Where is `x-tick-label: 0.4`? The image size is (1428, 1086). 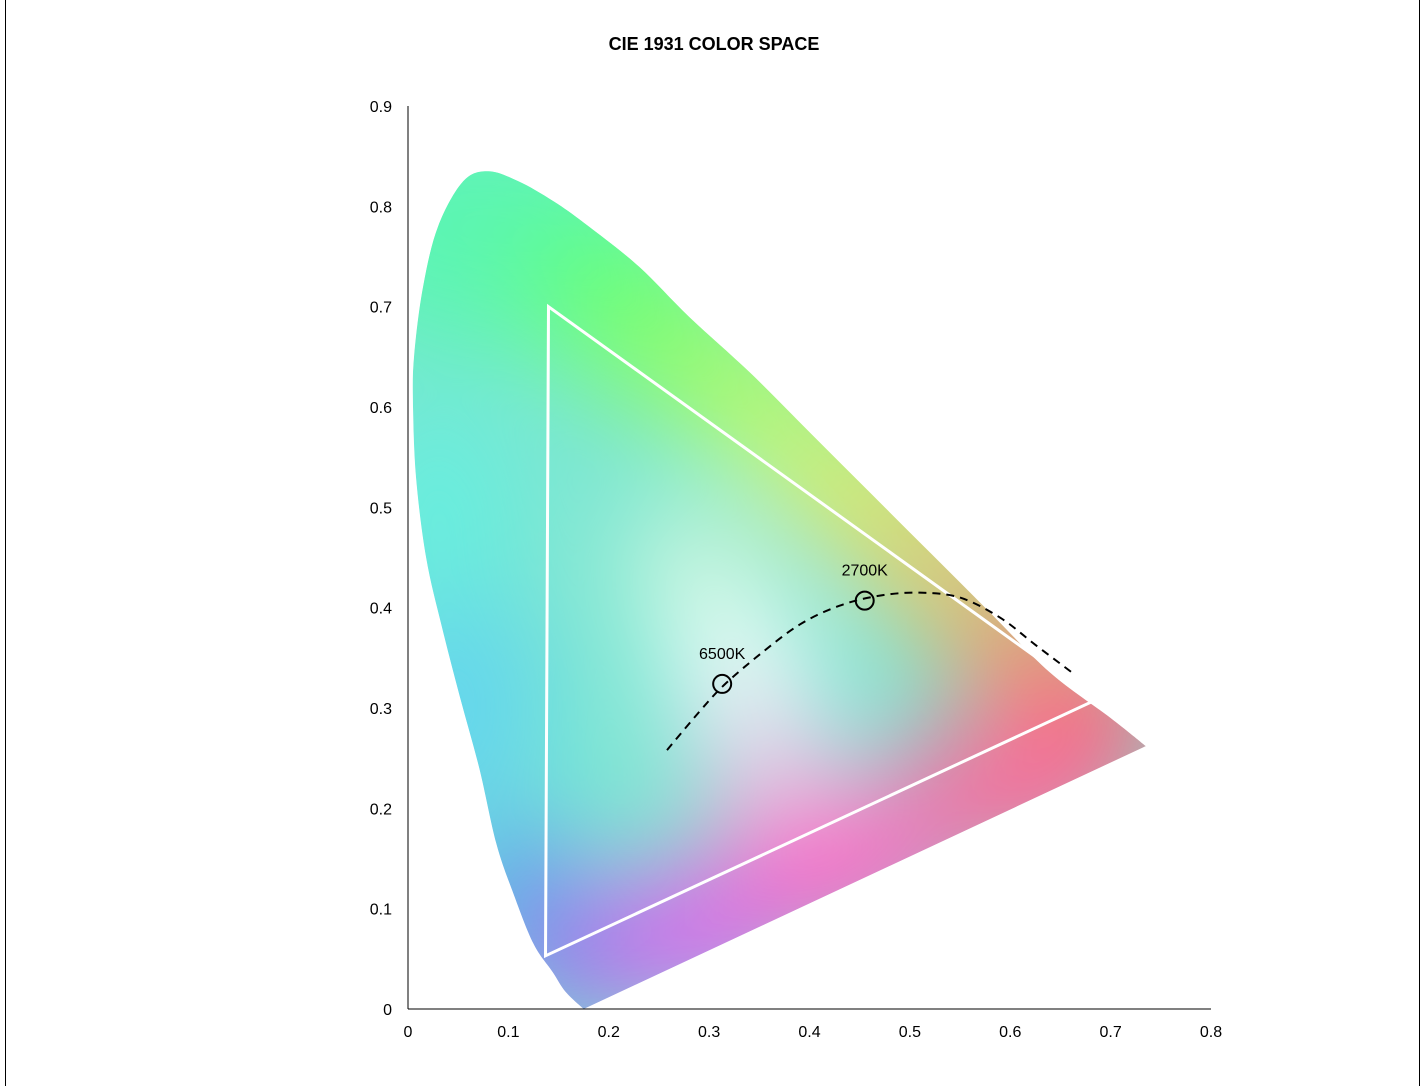 x-tick-label: 0.4 is located at coordinates (809, 1032).